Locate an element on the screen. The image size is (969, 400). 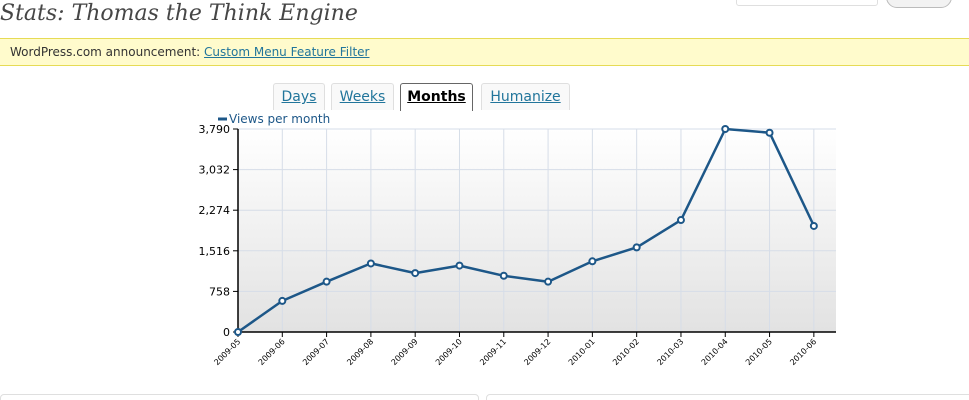
page-title: Stats: Thomas the Think Engine is located at coordinates (179, 13).